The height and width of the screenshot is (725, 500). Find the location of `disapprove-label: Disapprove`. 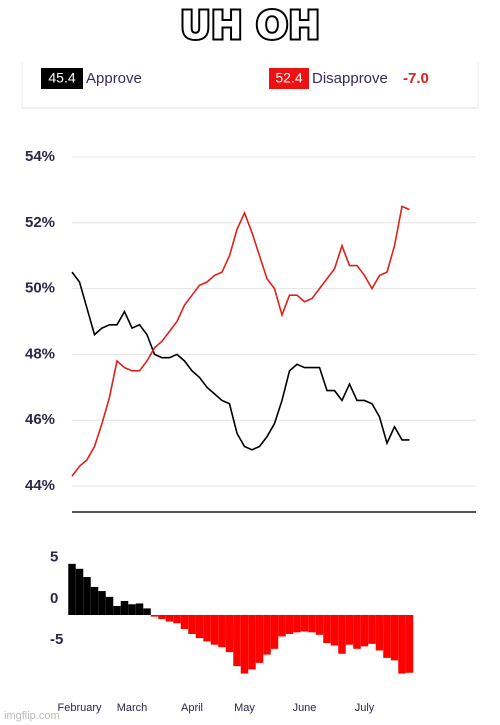

disapprove-label: Disapprove is located at coordinates (350, 78).